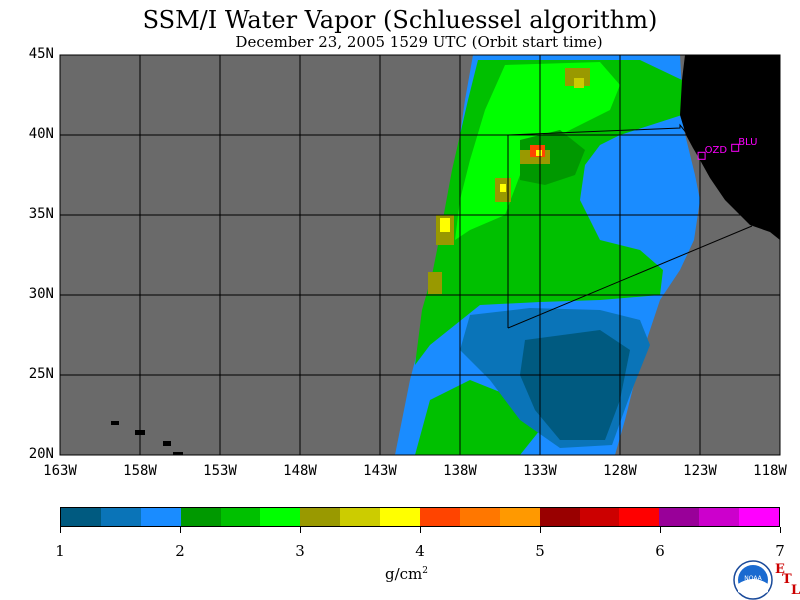 The width and height of the screenshot is (800, 600). Describe the element at coordinates (747, 142) in the screenshot. I see `station-label: BLU` at that location.